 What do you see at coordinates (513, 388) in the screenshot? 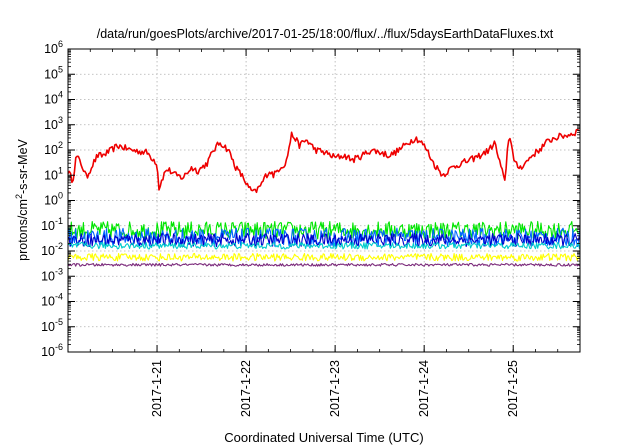
I see `x-tick-label: 2017-1-25` at bounding box center [513, 388].